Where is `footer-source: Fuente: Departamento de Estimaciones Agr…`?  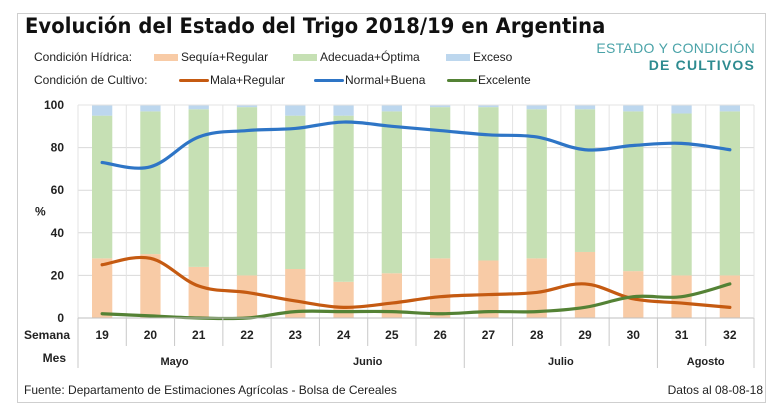 footer-source: Fuente: Departamento de Estimaciones Agr… is located at coordinates (210, 390).